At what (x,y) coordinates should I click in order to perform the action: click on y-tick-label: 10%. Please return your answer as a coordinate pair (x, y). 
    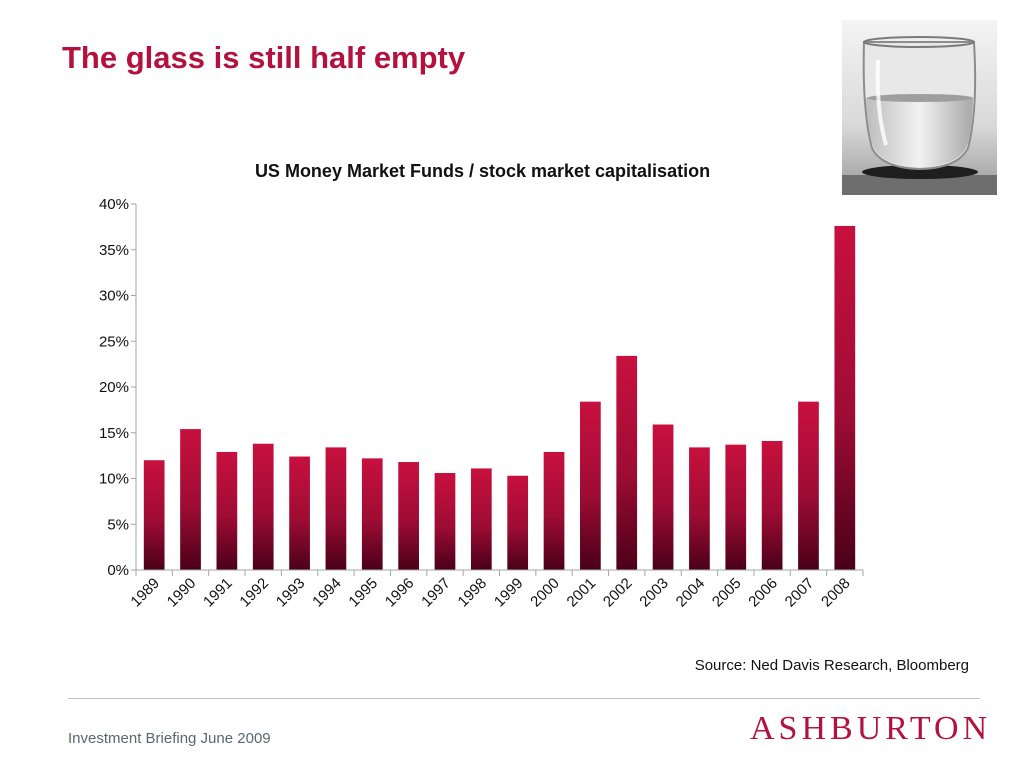
    Looking at the image, I should click on (114, 479).